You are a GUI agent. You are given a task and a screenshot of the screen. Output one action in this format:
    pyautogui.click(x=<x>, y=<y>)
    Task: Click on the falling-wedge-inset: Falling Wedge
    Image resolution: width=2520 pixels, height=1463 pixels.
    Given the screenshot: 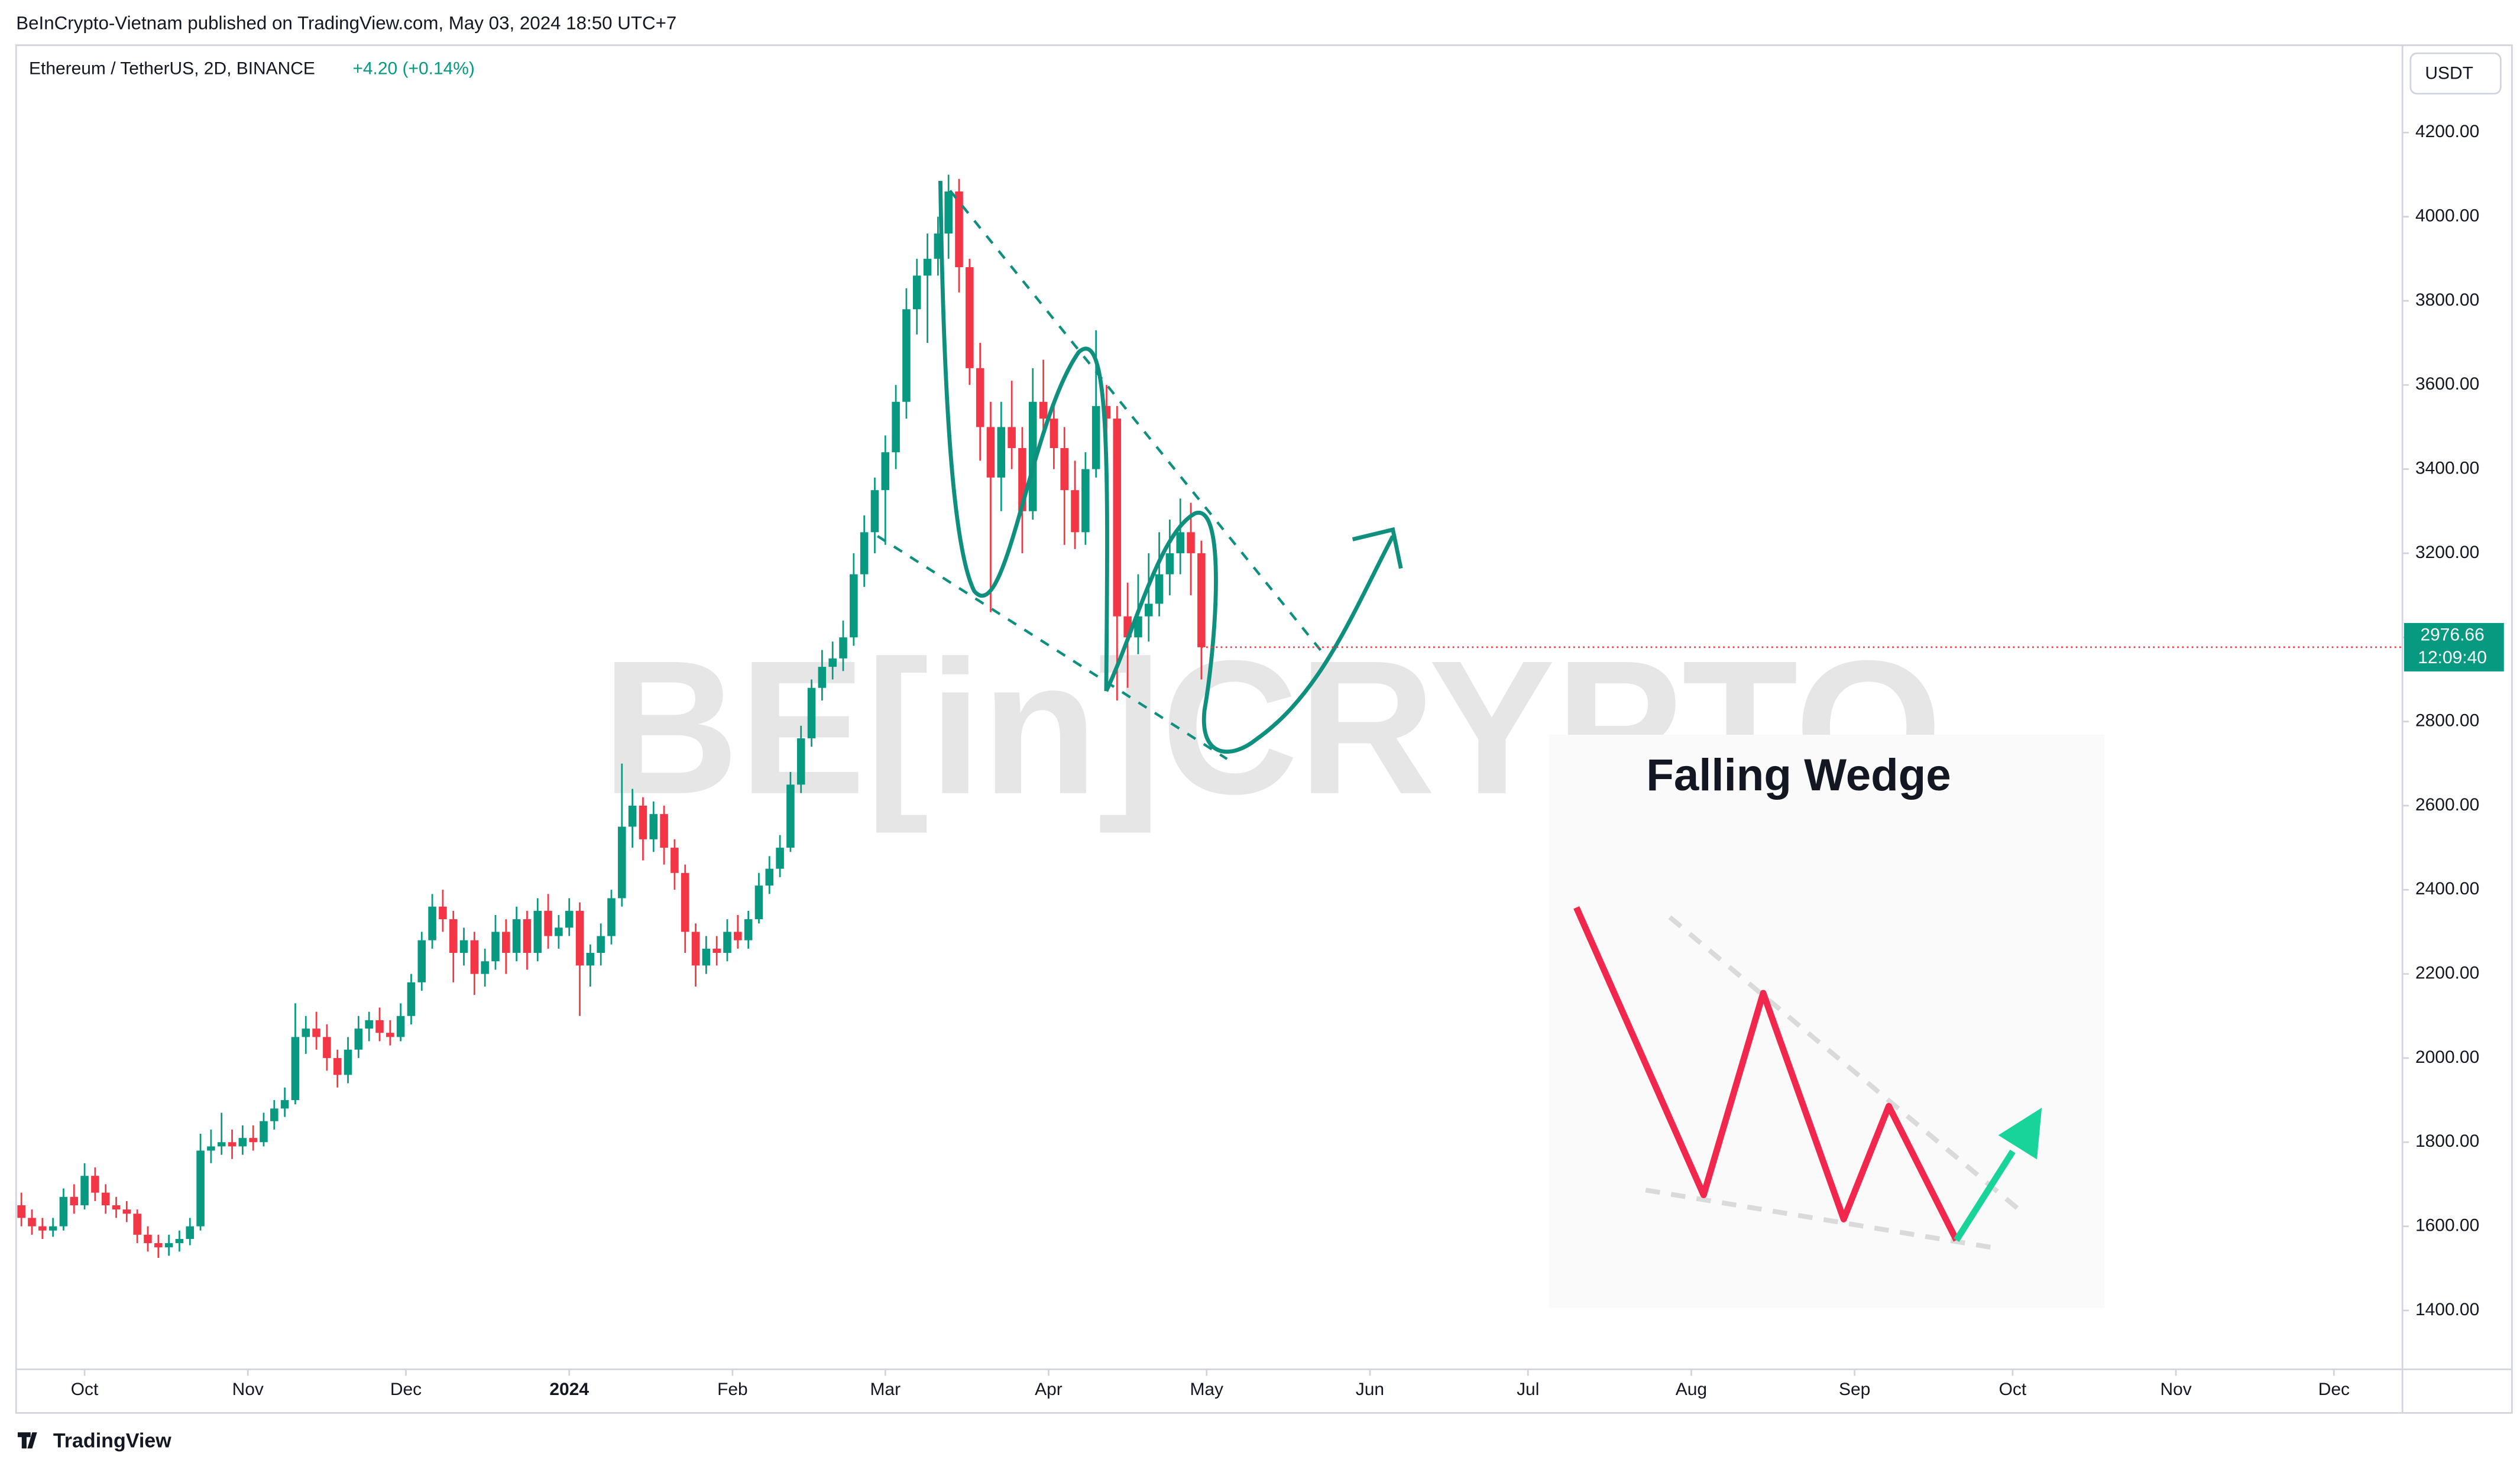 What is the action you would take?
    pyautogui.click(x=1827, y=1021)
    